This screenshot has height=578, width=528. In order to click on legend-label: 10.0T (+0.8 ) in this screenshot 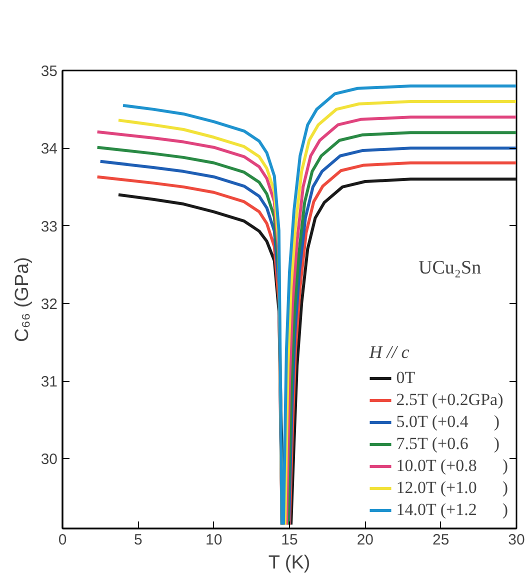, I will do `click(452, 466)`.